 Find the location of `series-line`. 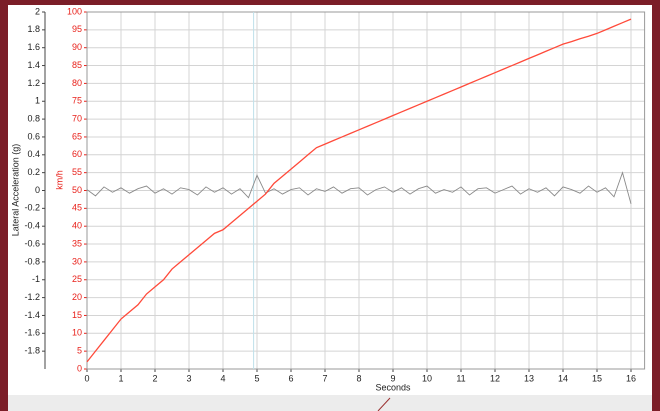

series-line is located at coordinates (359, 188).